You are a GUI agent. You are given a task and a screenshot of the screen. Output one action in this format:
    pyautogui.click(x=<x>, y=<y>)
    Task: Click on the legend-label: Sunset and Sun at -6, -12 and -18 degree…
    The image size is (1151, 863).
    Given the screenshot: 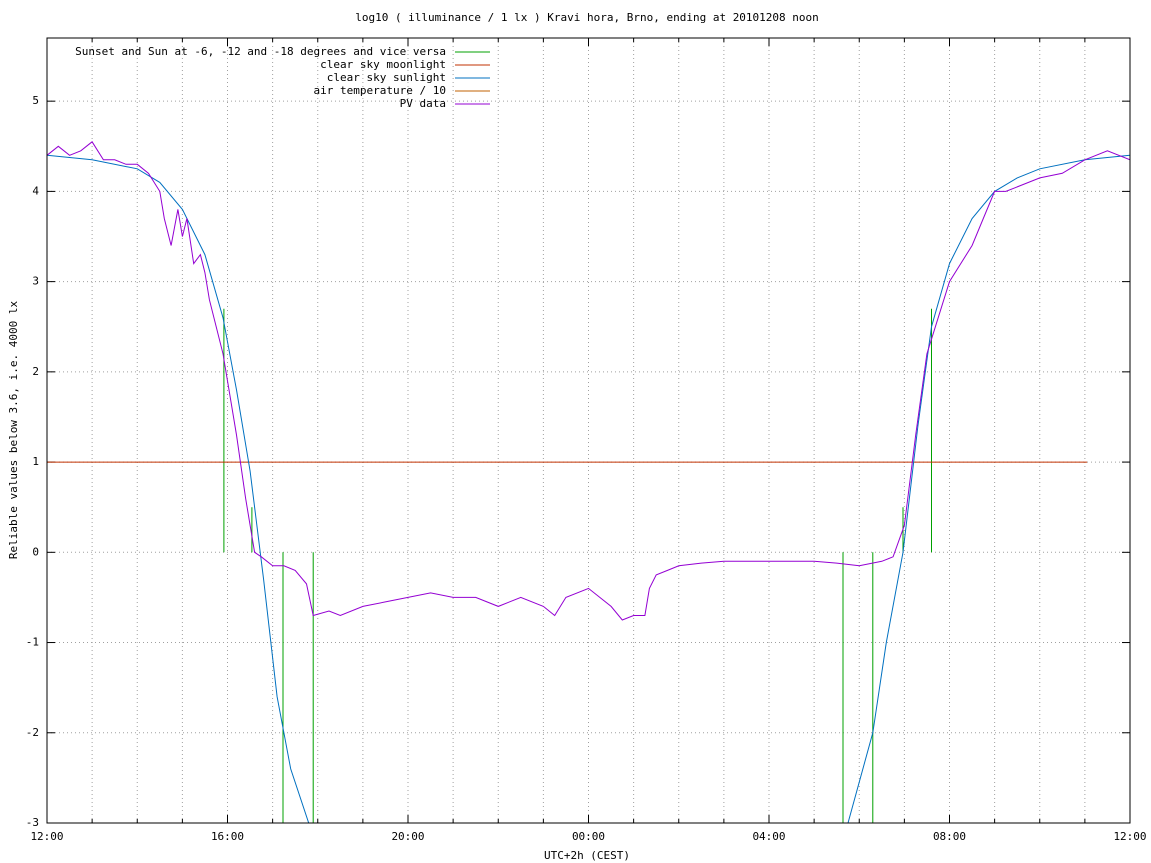 What is the action you would take?
    pyautogui.click(x=260, y=51)
    